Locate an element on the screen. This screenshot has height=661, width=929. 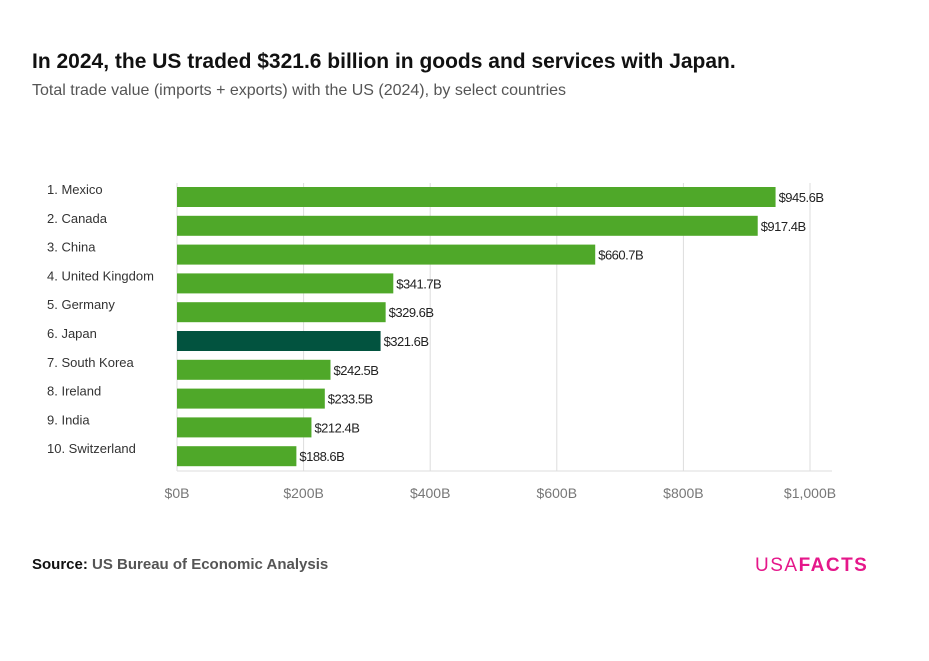
category-label: 9. India is located at coordinates (68, 419).